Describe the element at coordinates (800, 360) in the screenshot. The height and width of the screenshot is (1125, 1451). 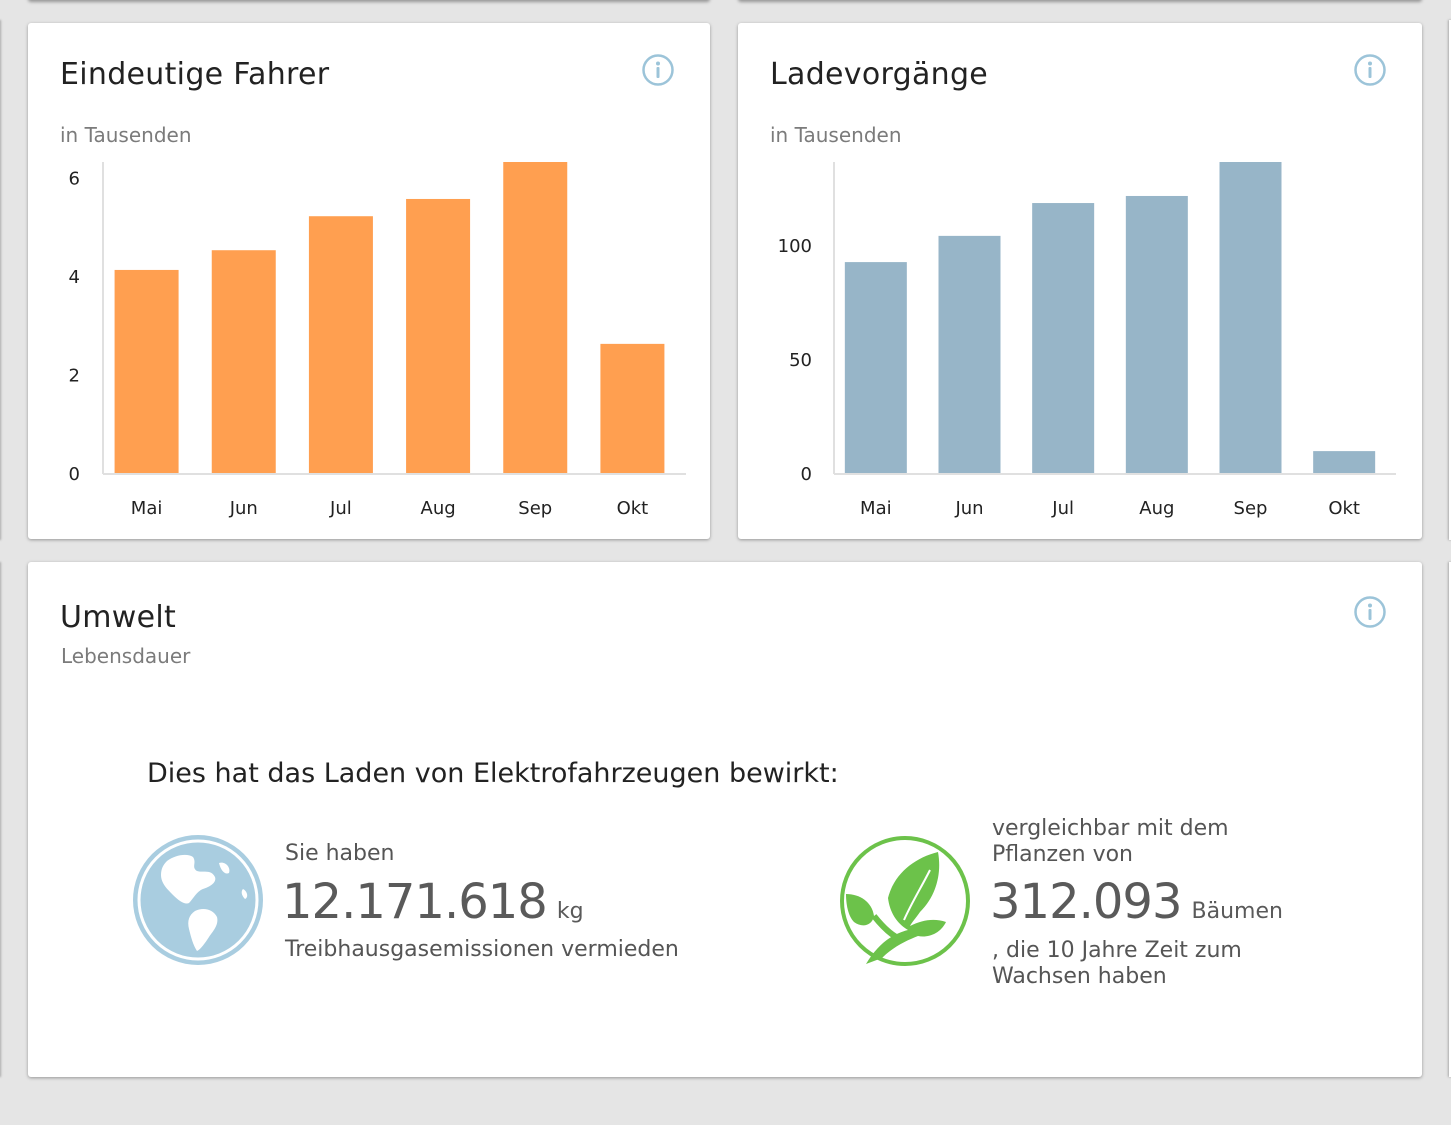
I see `y-tick-label: 50` at that location.